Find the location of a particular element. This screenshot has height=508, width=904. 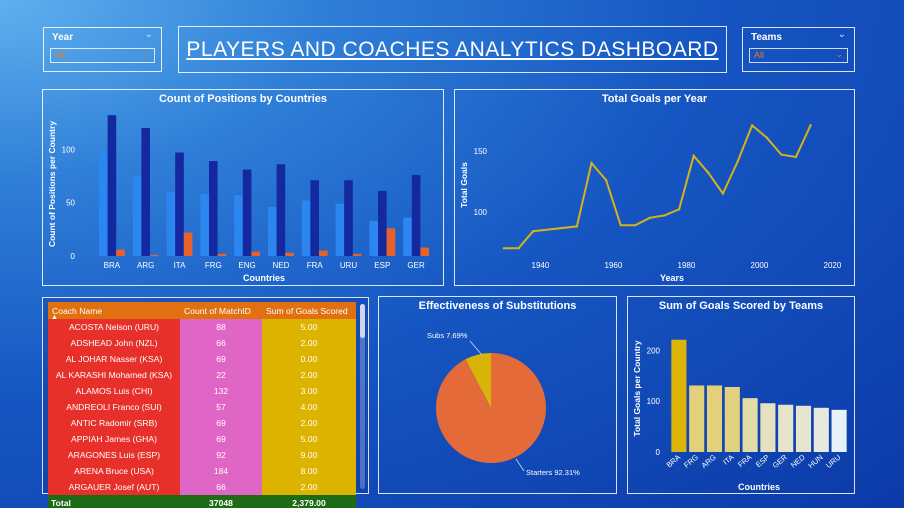

table-row: ANTIC Radomir (SRB) 69 2.00 is located at coordinates (202, 423).